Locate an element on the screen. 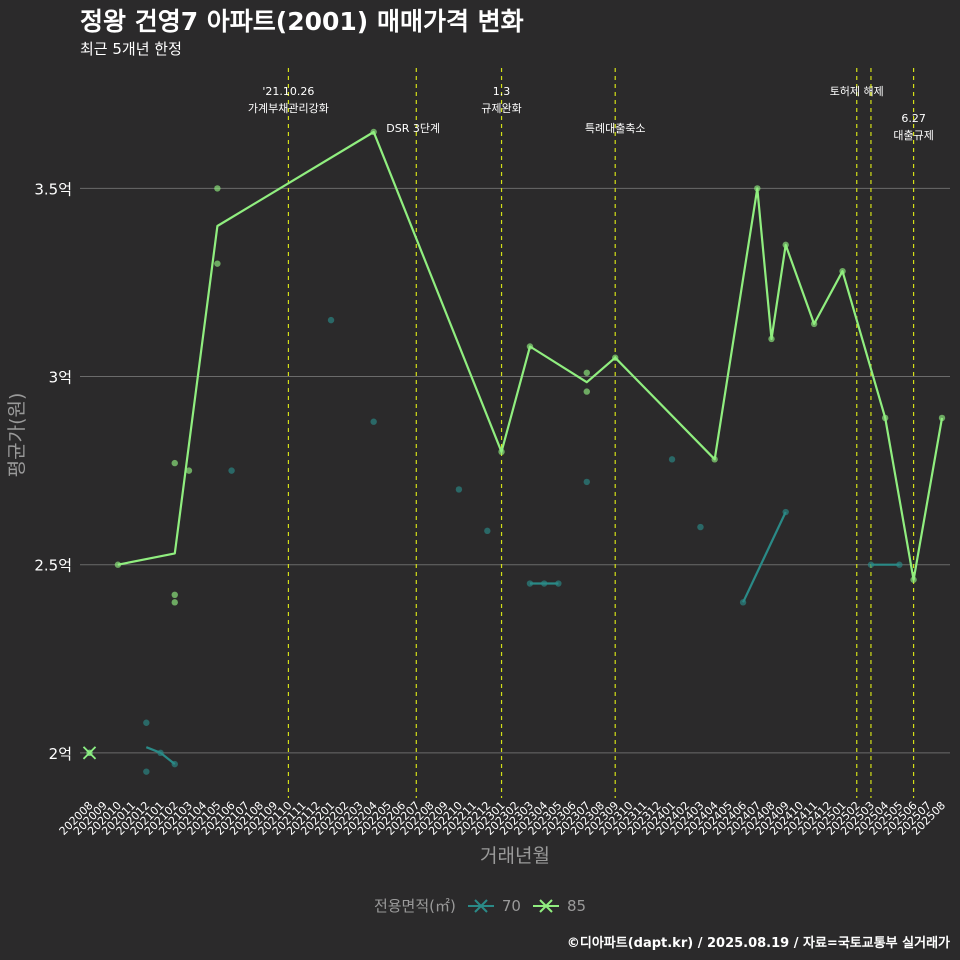 The height and width of the screenshot is (960, 960). legend-label-70: 70 is located at coordinates (511, 905).